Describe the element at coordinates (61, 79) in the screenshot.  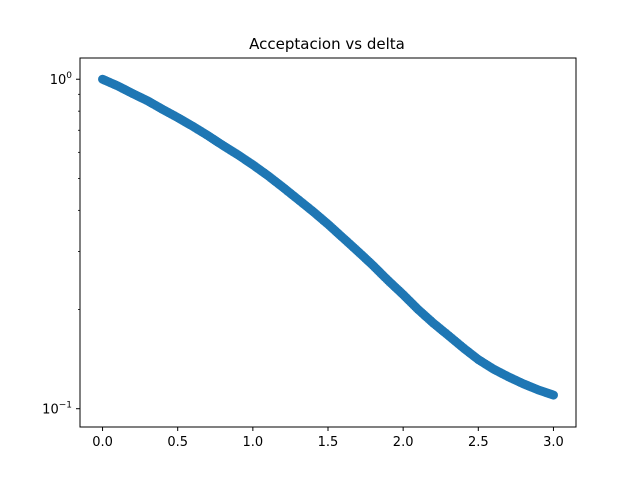
I see `y-tick-label: 10⁰` at that location.